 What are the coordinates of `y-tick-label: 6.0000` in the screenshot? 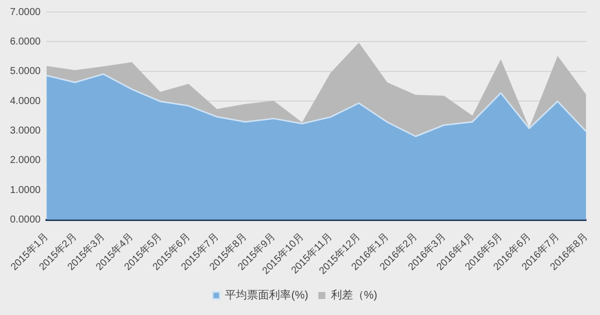 It's located at (26, 42).